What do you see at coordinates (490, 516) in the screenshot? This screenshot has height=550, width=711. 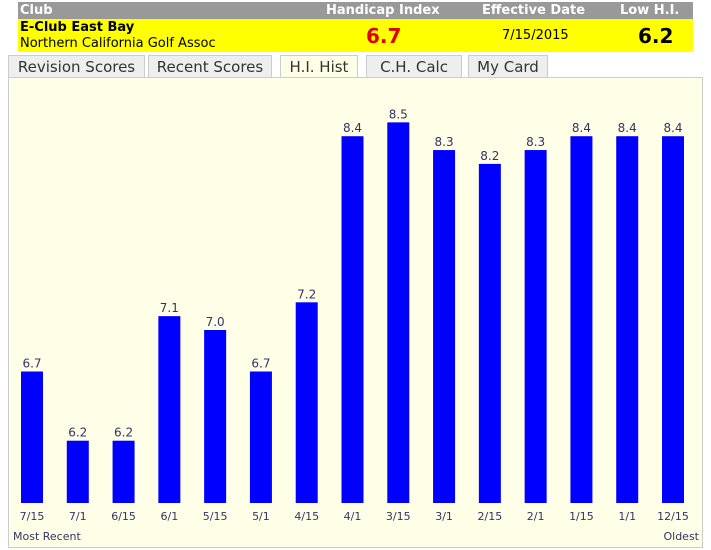 I see `x-tick-label: 2/15` at bounding box center [490, 516].